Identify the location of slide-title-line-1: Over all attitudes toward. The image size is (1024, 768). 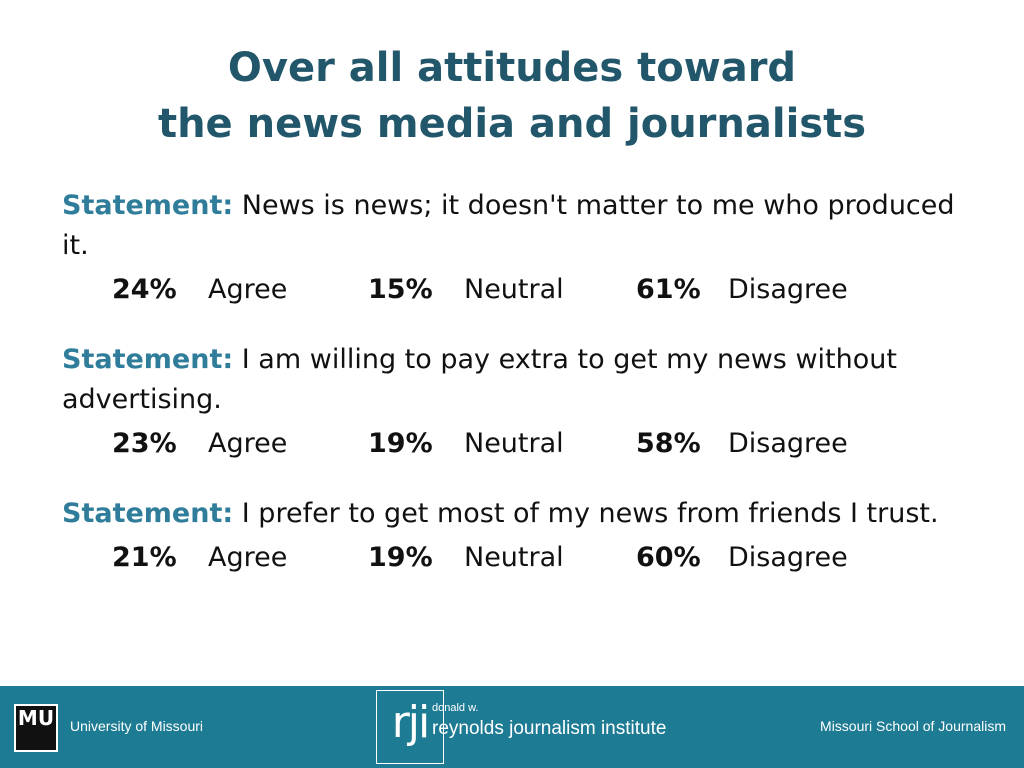
(512, 68).